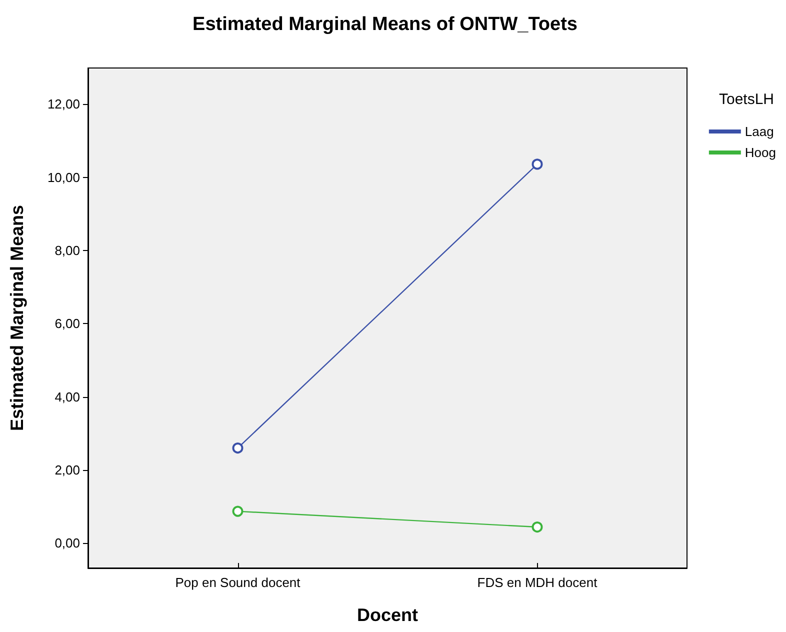 This screenshot has height=632, width=786. I want to click on legend-label: Laag, so click(759, 131).